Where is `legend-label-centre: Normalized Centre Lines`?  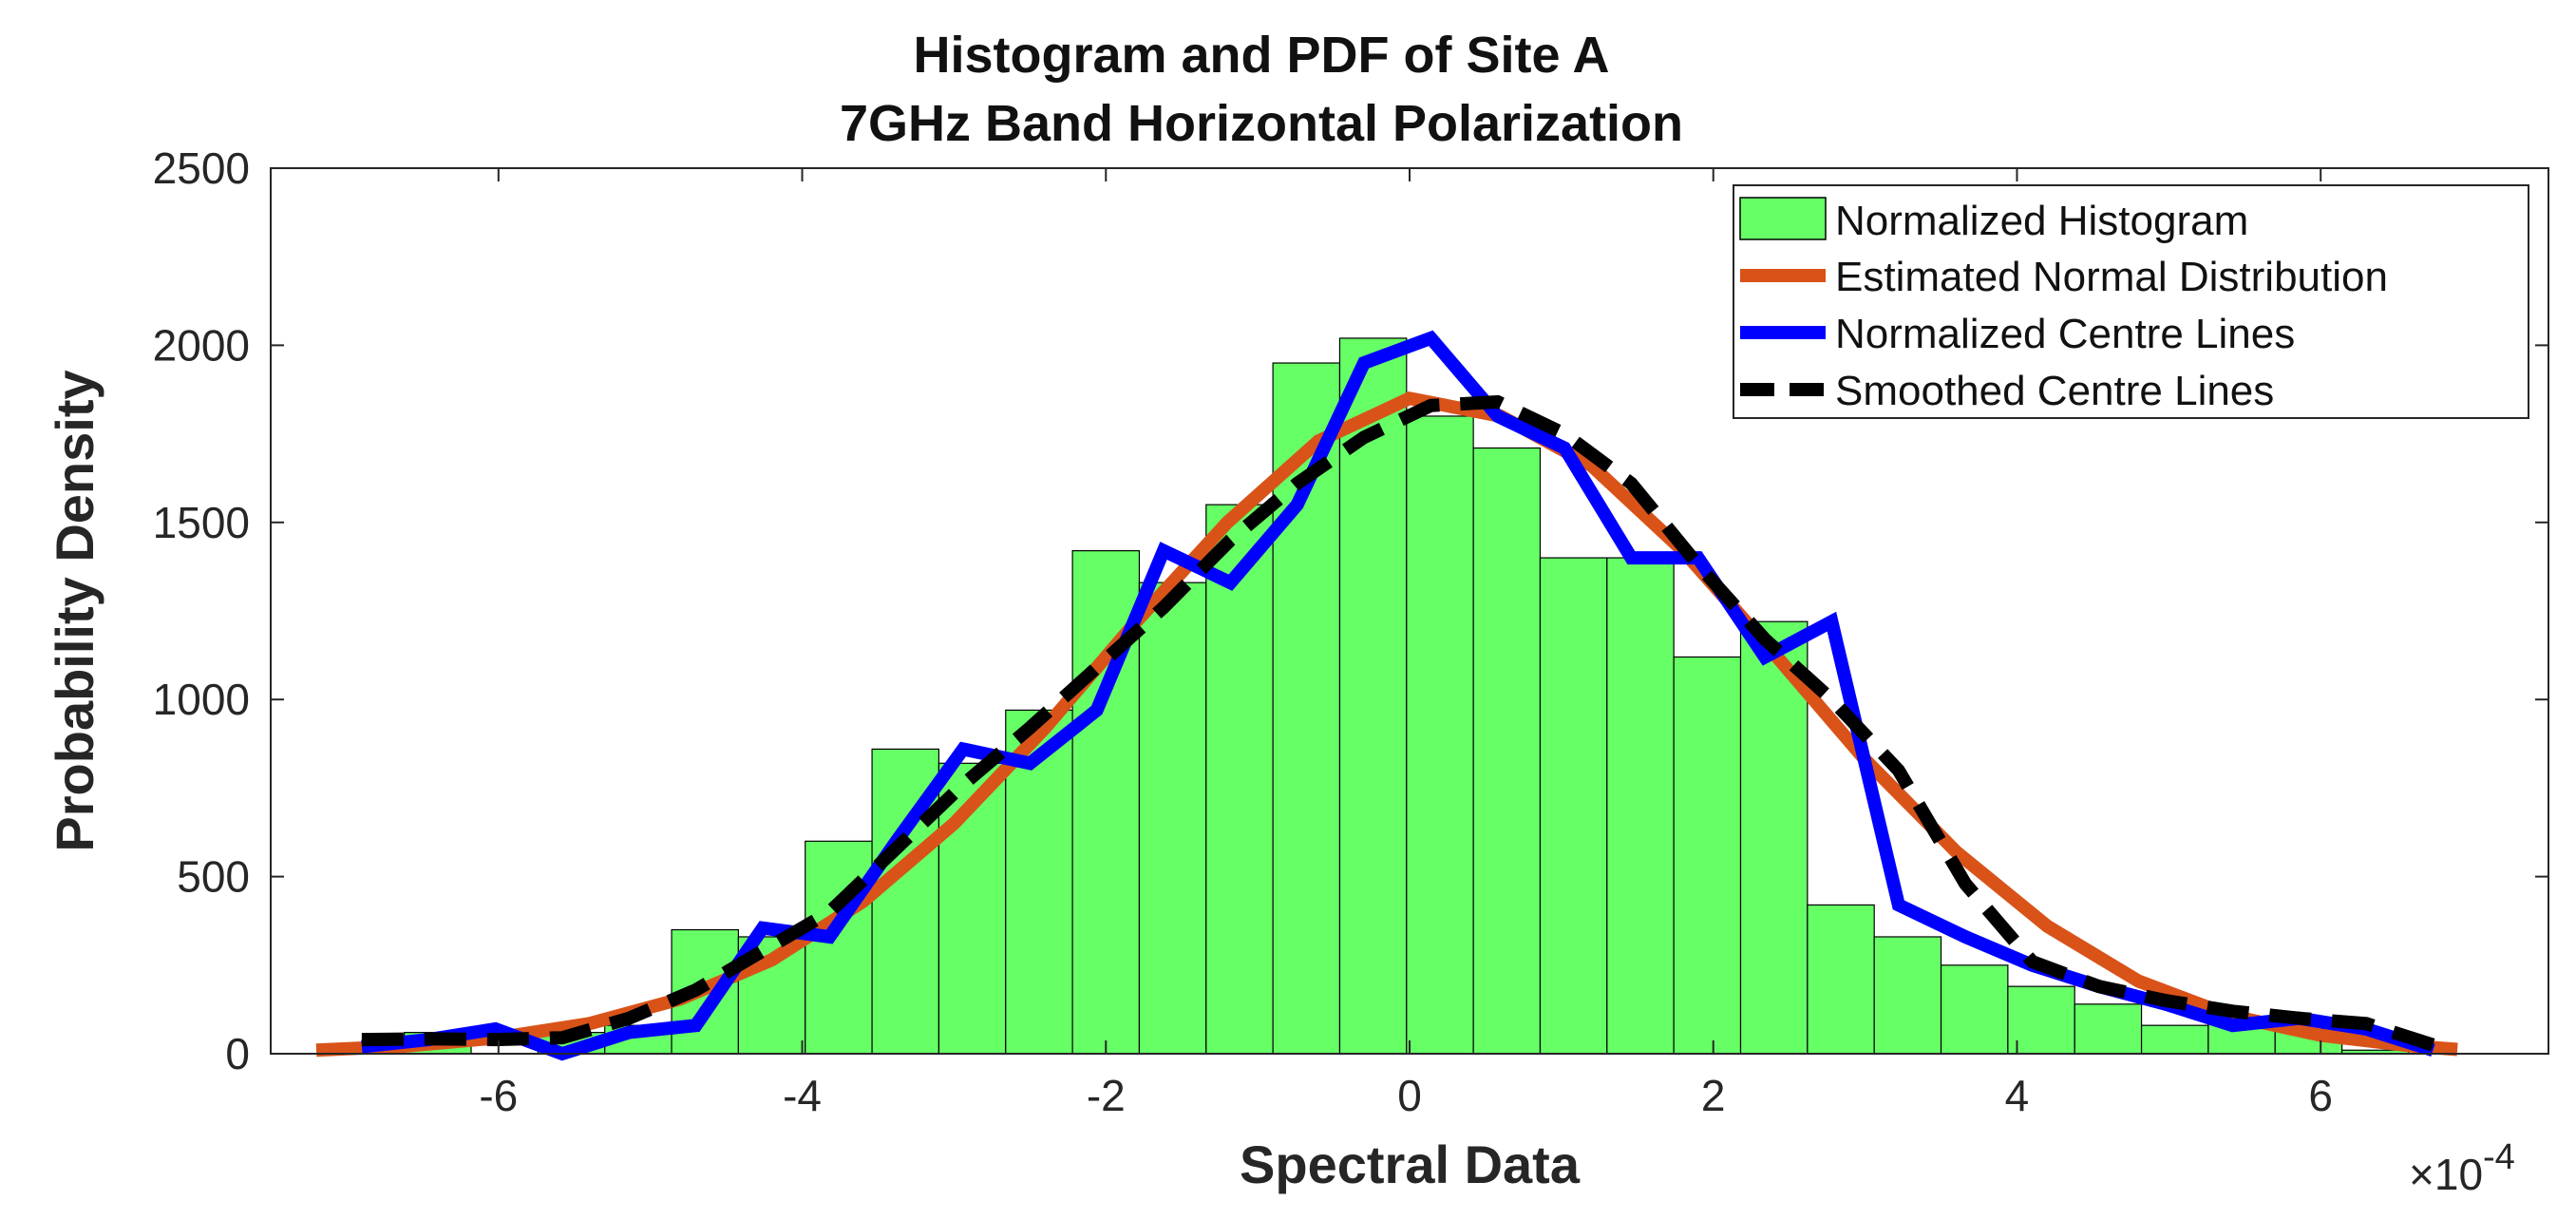
legend-label-centre: Normalized Centre Lines is located at coordinates (2065, 334).